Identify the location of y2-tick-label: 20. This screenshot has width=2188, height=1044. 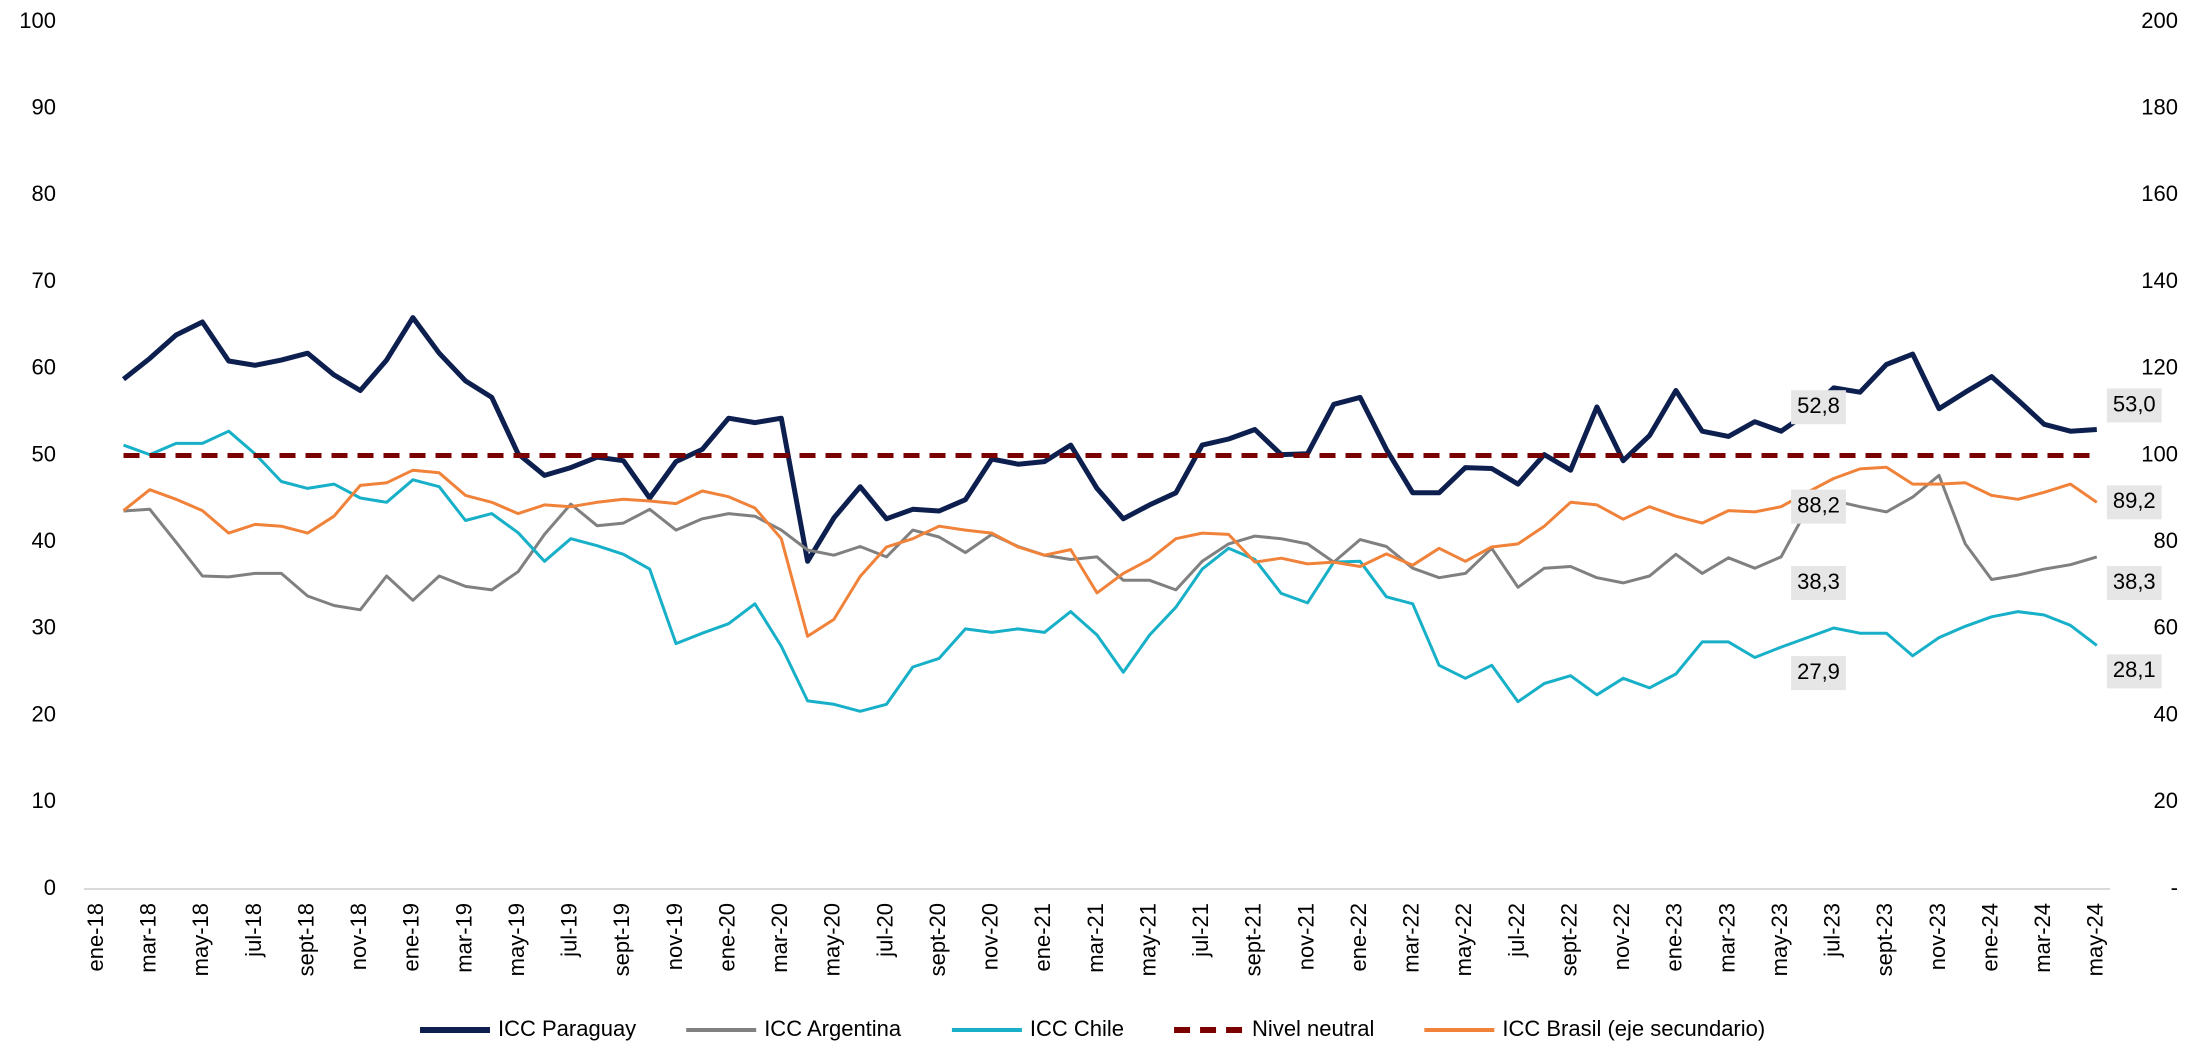
(2166, 800).